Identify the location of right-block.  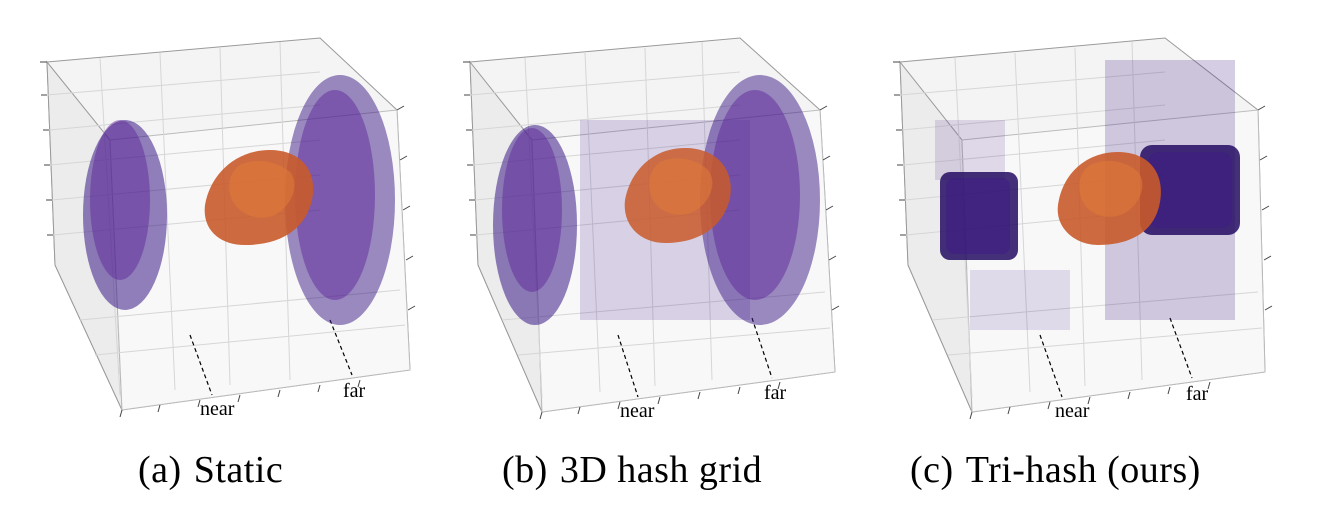
(1190, 190).